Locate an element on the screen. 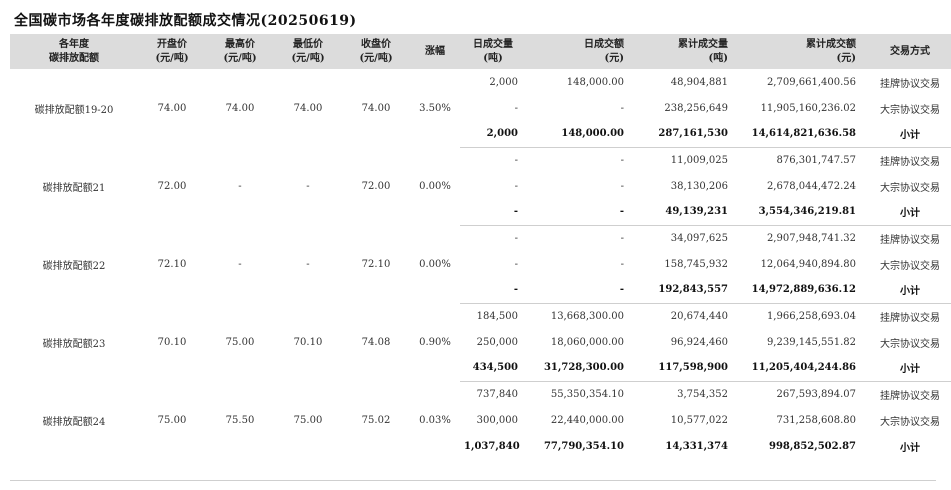  cum-volume-cell: 3,754,352 is located at coordinates (702, 394).